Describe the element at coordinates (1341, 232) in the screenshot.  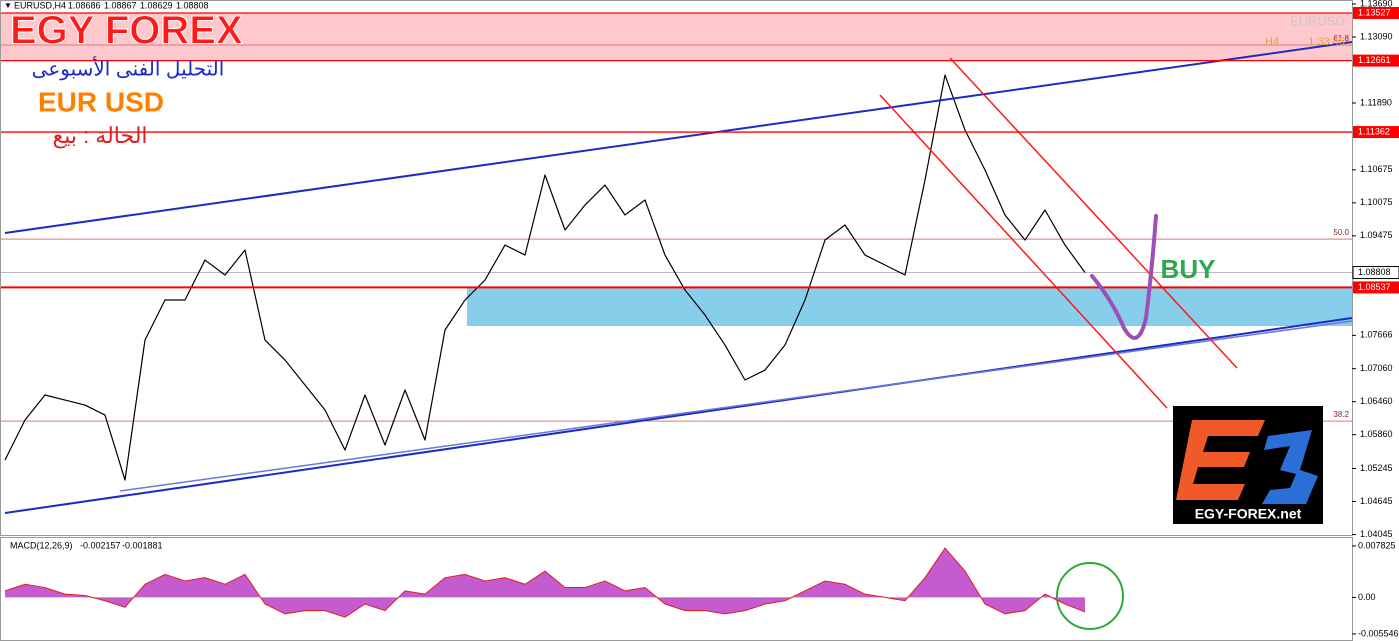
I see `fib-label: 50.0` at that location.